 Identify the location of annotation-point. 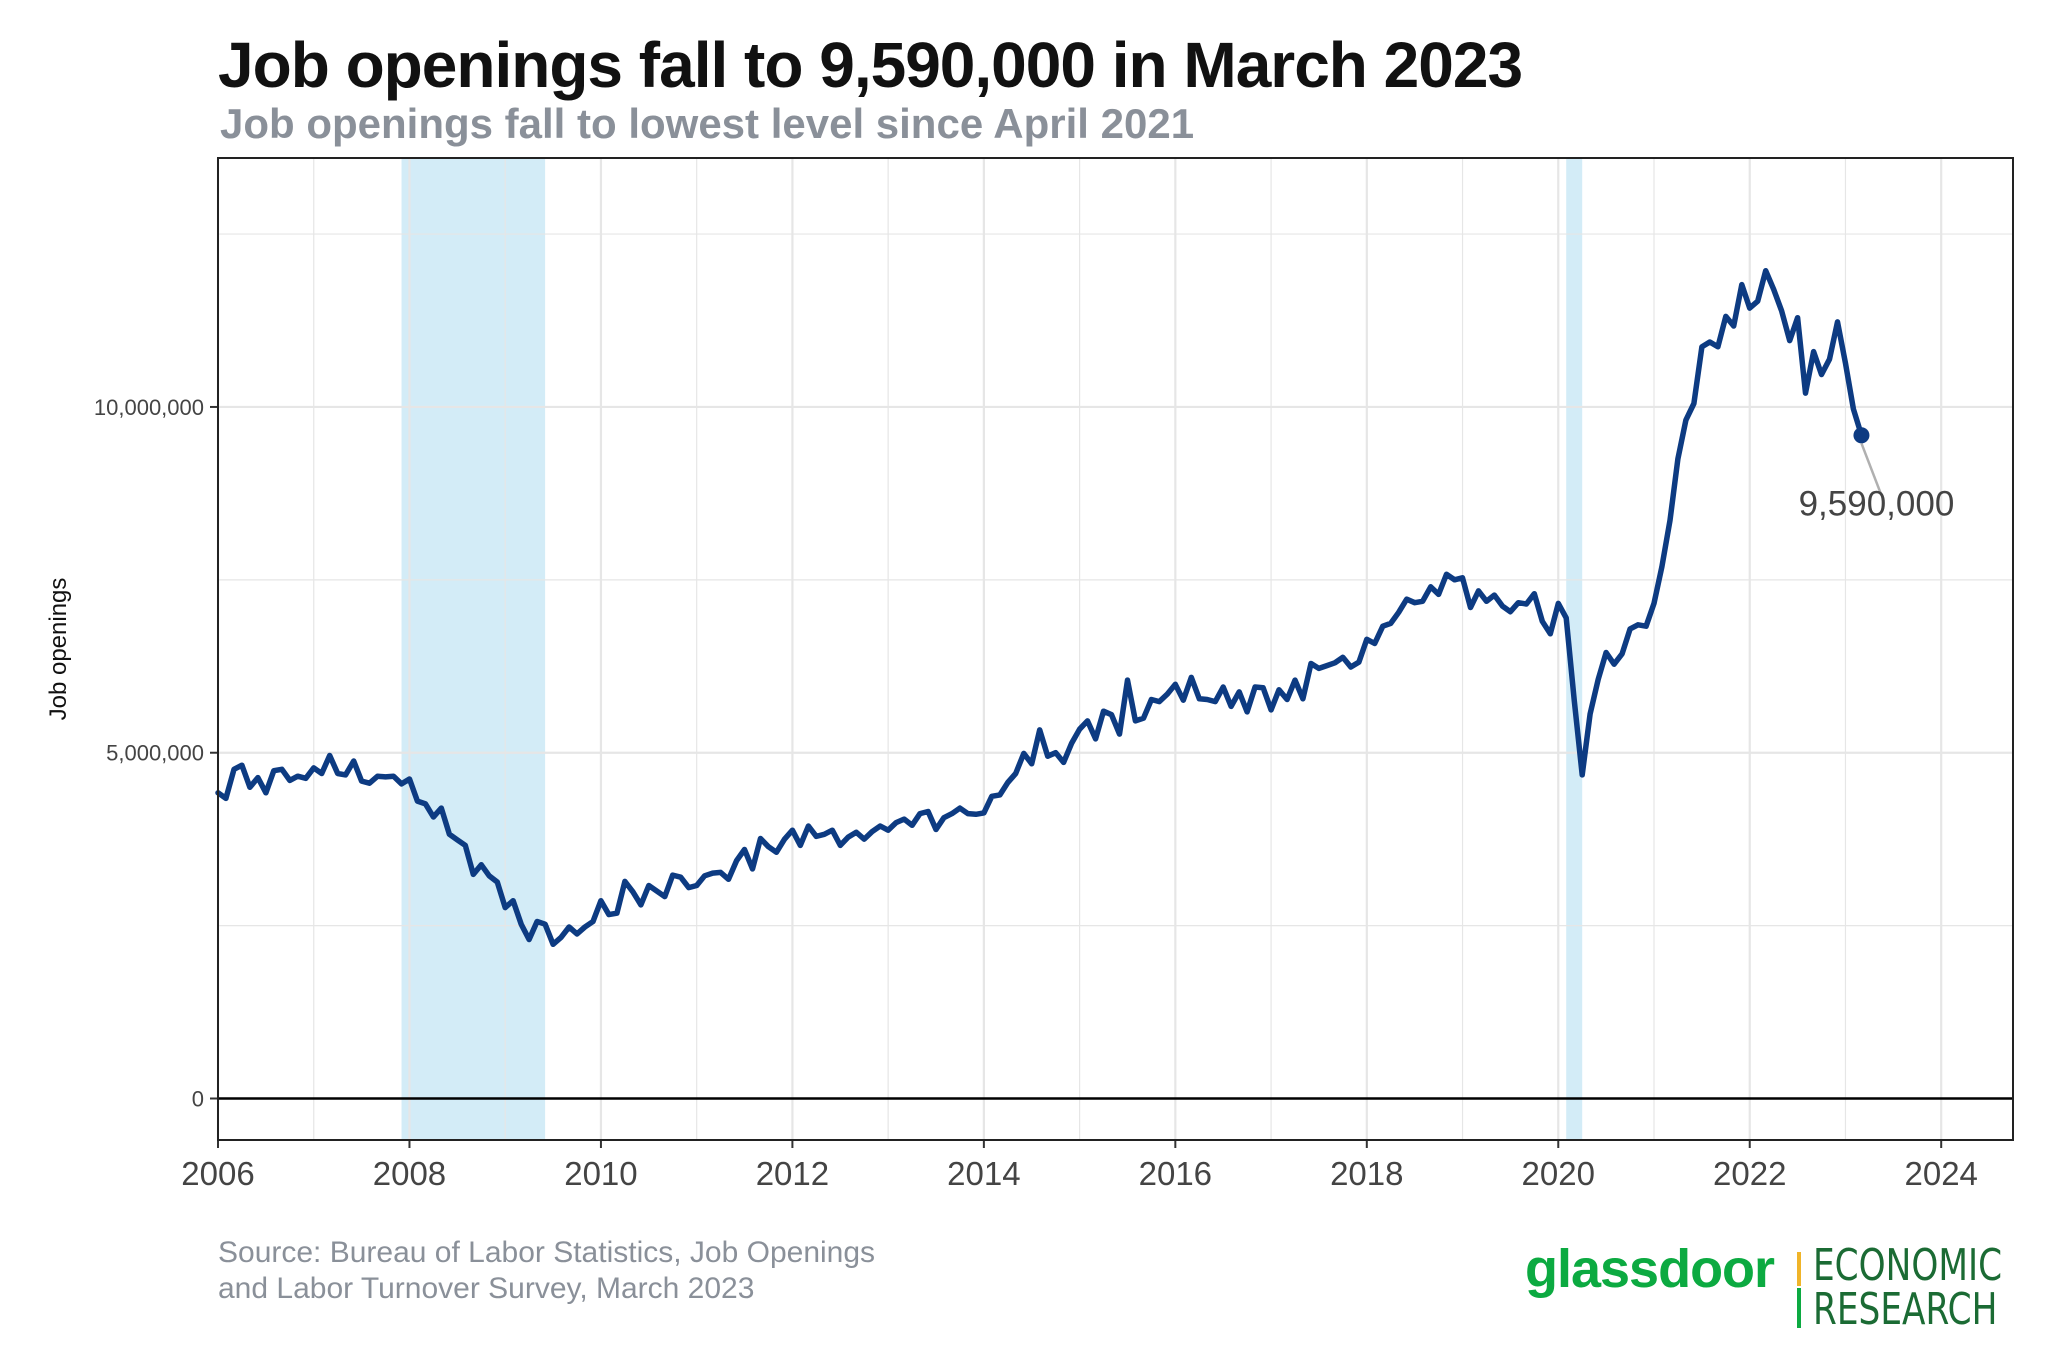
(1861, 435).